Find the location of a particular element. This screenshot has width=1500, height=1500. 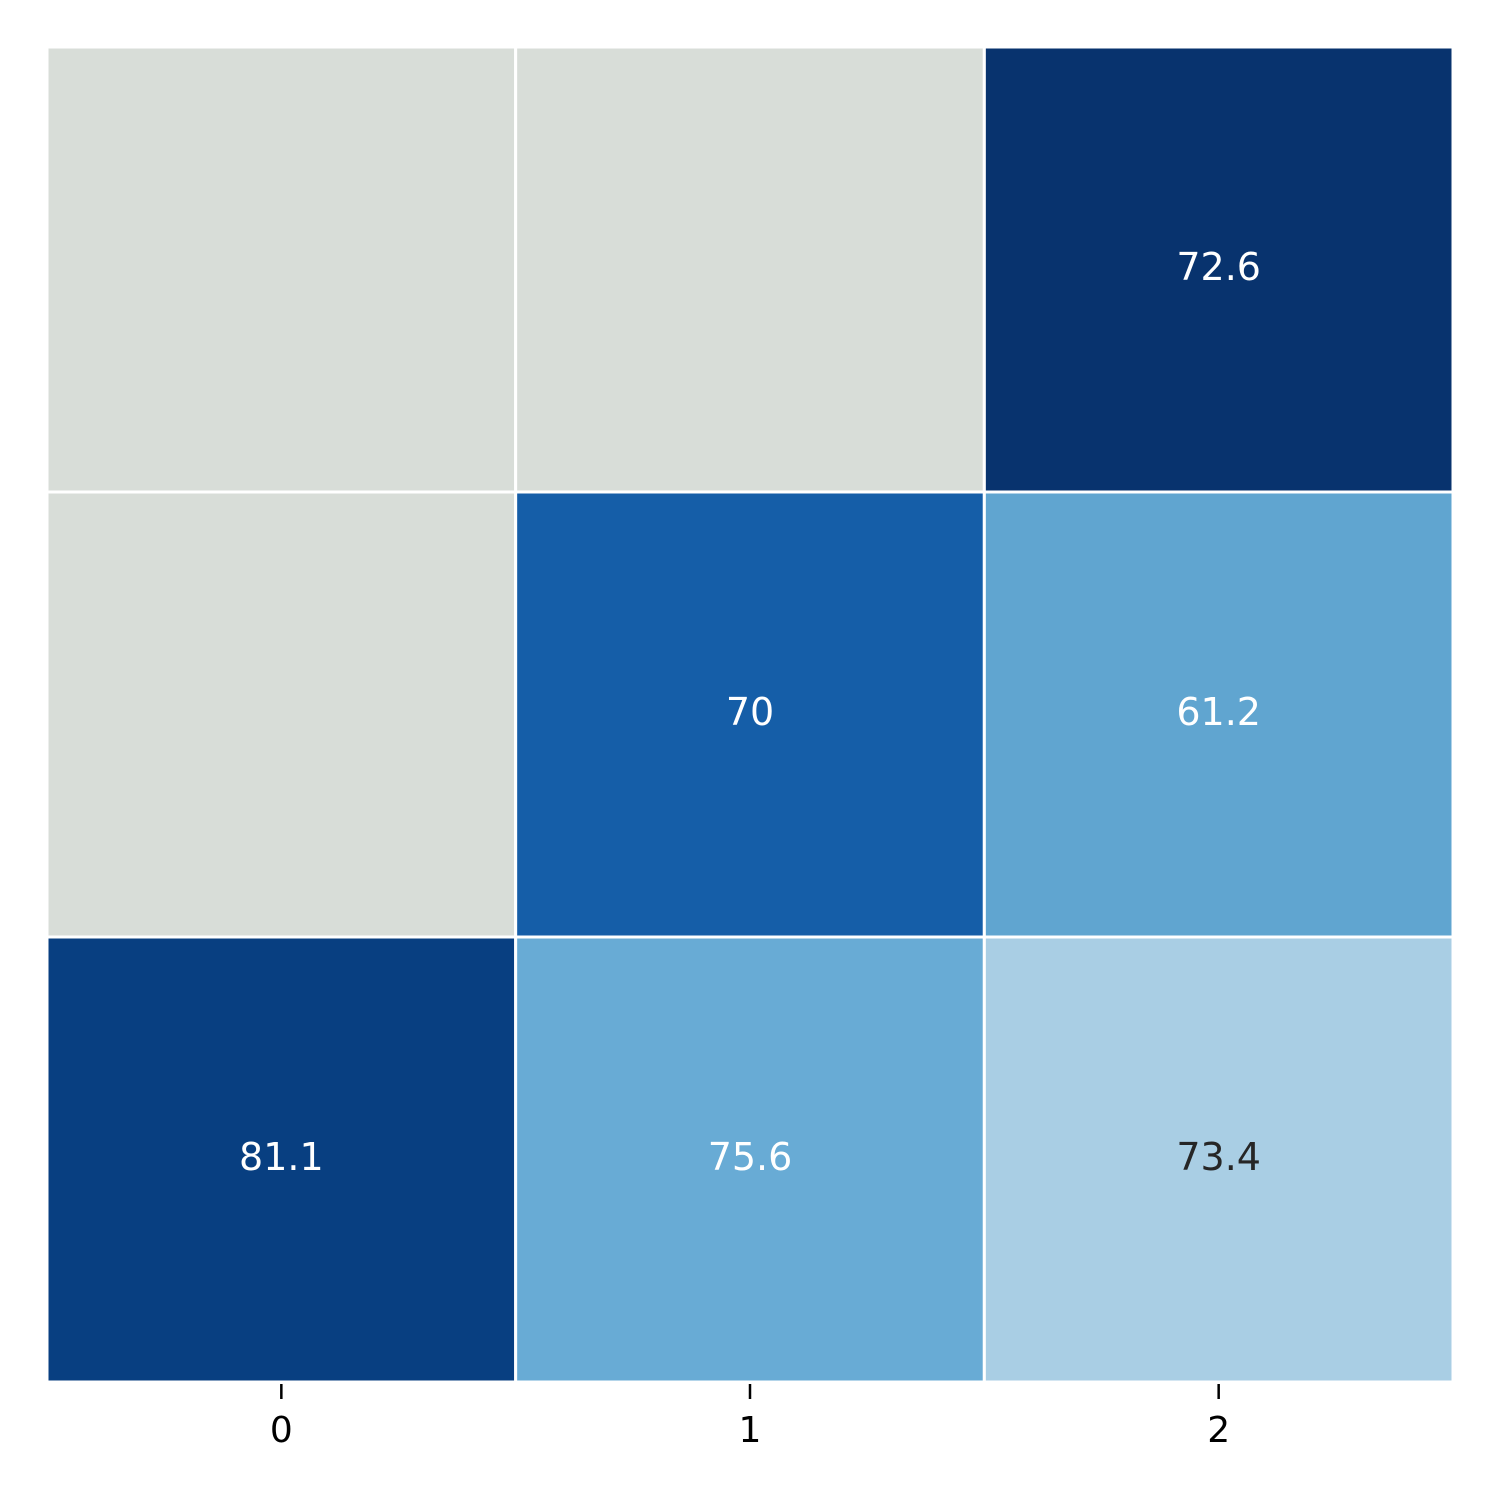

cell-label: 70 is located at coordinates (750, 712).